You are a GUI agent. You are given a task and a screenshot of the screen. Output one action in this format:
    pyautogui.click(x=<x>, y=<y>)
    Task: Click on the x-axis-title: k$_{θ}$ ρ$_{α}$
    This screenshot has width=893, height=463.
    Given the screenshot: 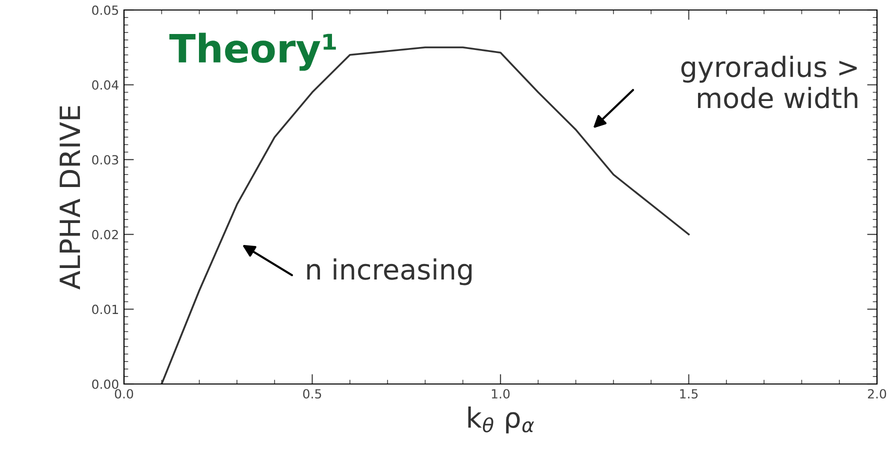 What is the action you would take?
    pyautogui.click(x=501, y=420)
    